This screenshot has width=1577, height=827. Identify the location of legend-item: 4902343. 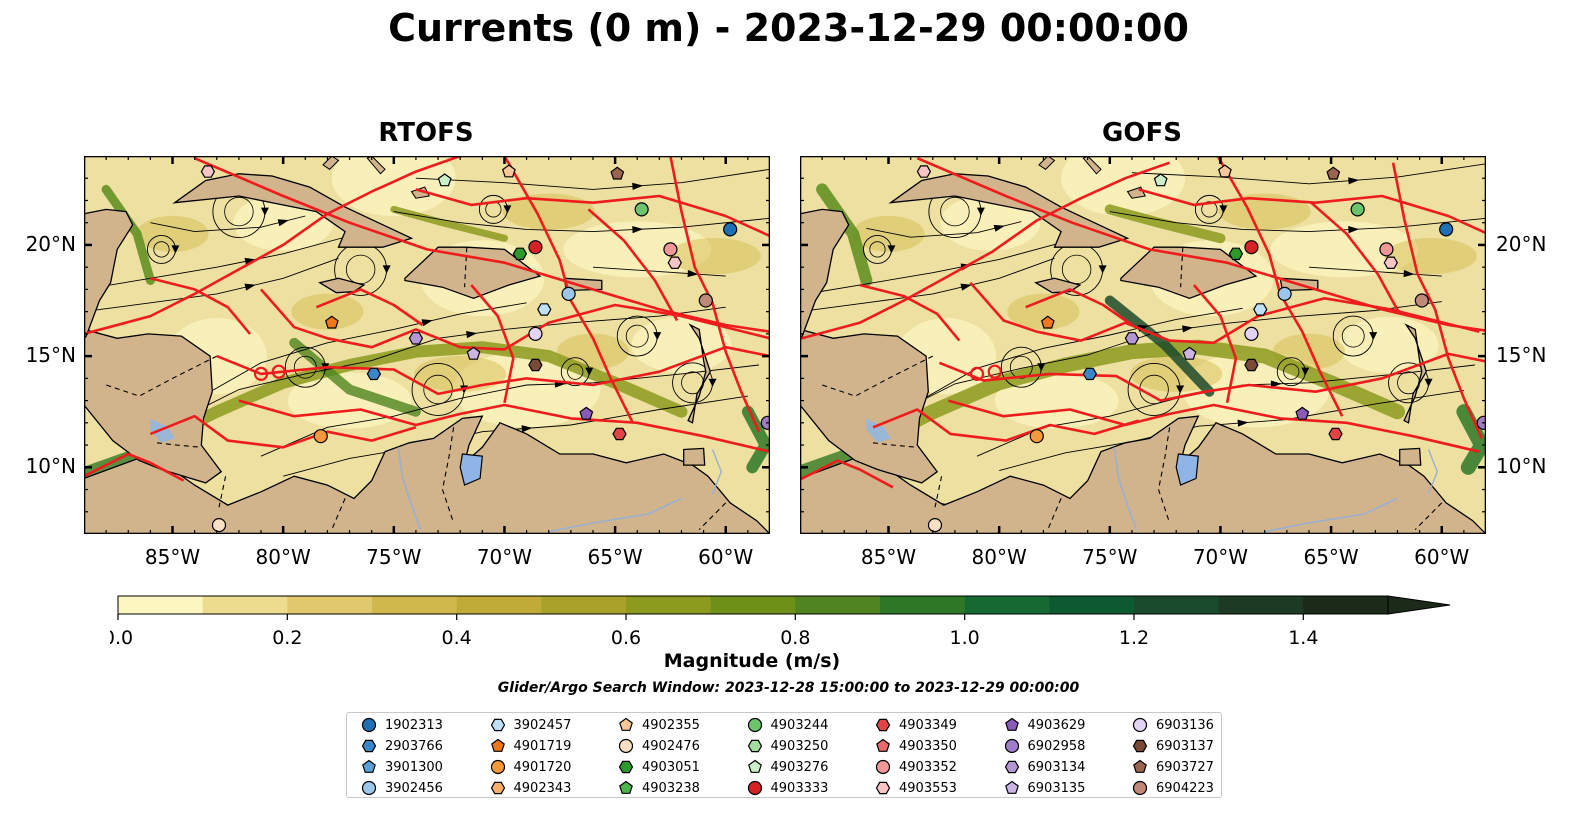
(529, 788).